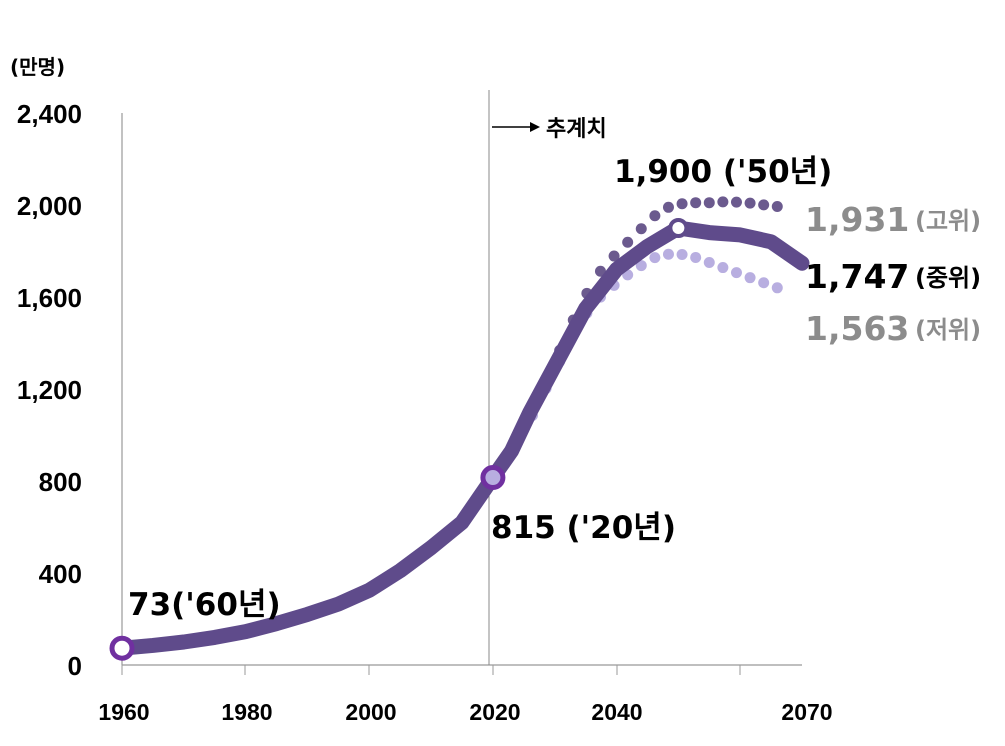 Image resolution: width=1005 pixels, height=746 pixels. Describe the element at coordinates (948, 330) in the screenshot. I see `low-label: (저위)` at that location.